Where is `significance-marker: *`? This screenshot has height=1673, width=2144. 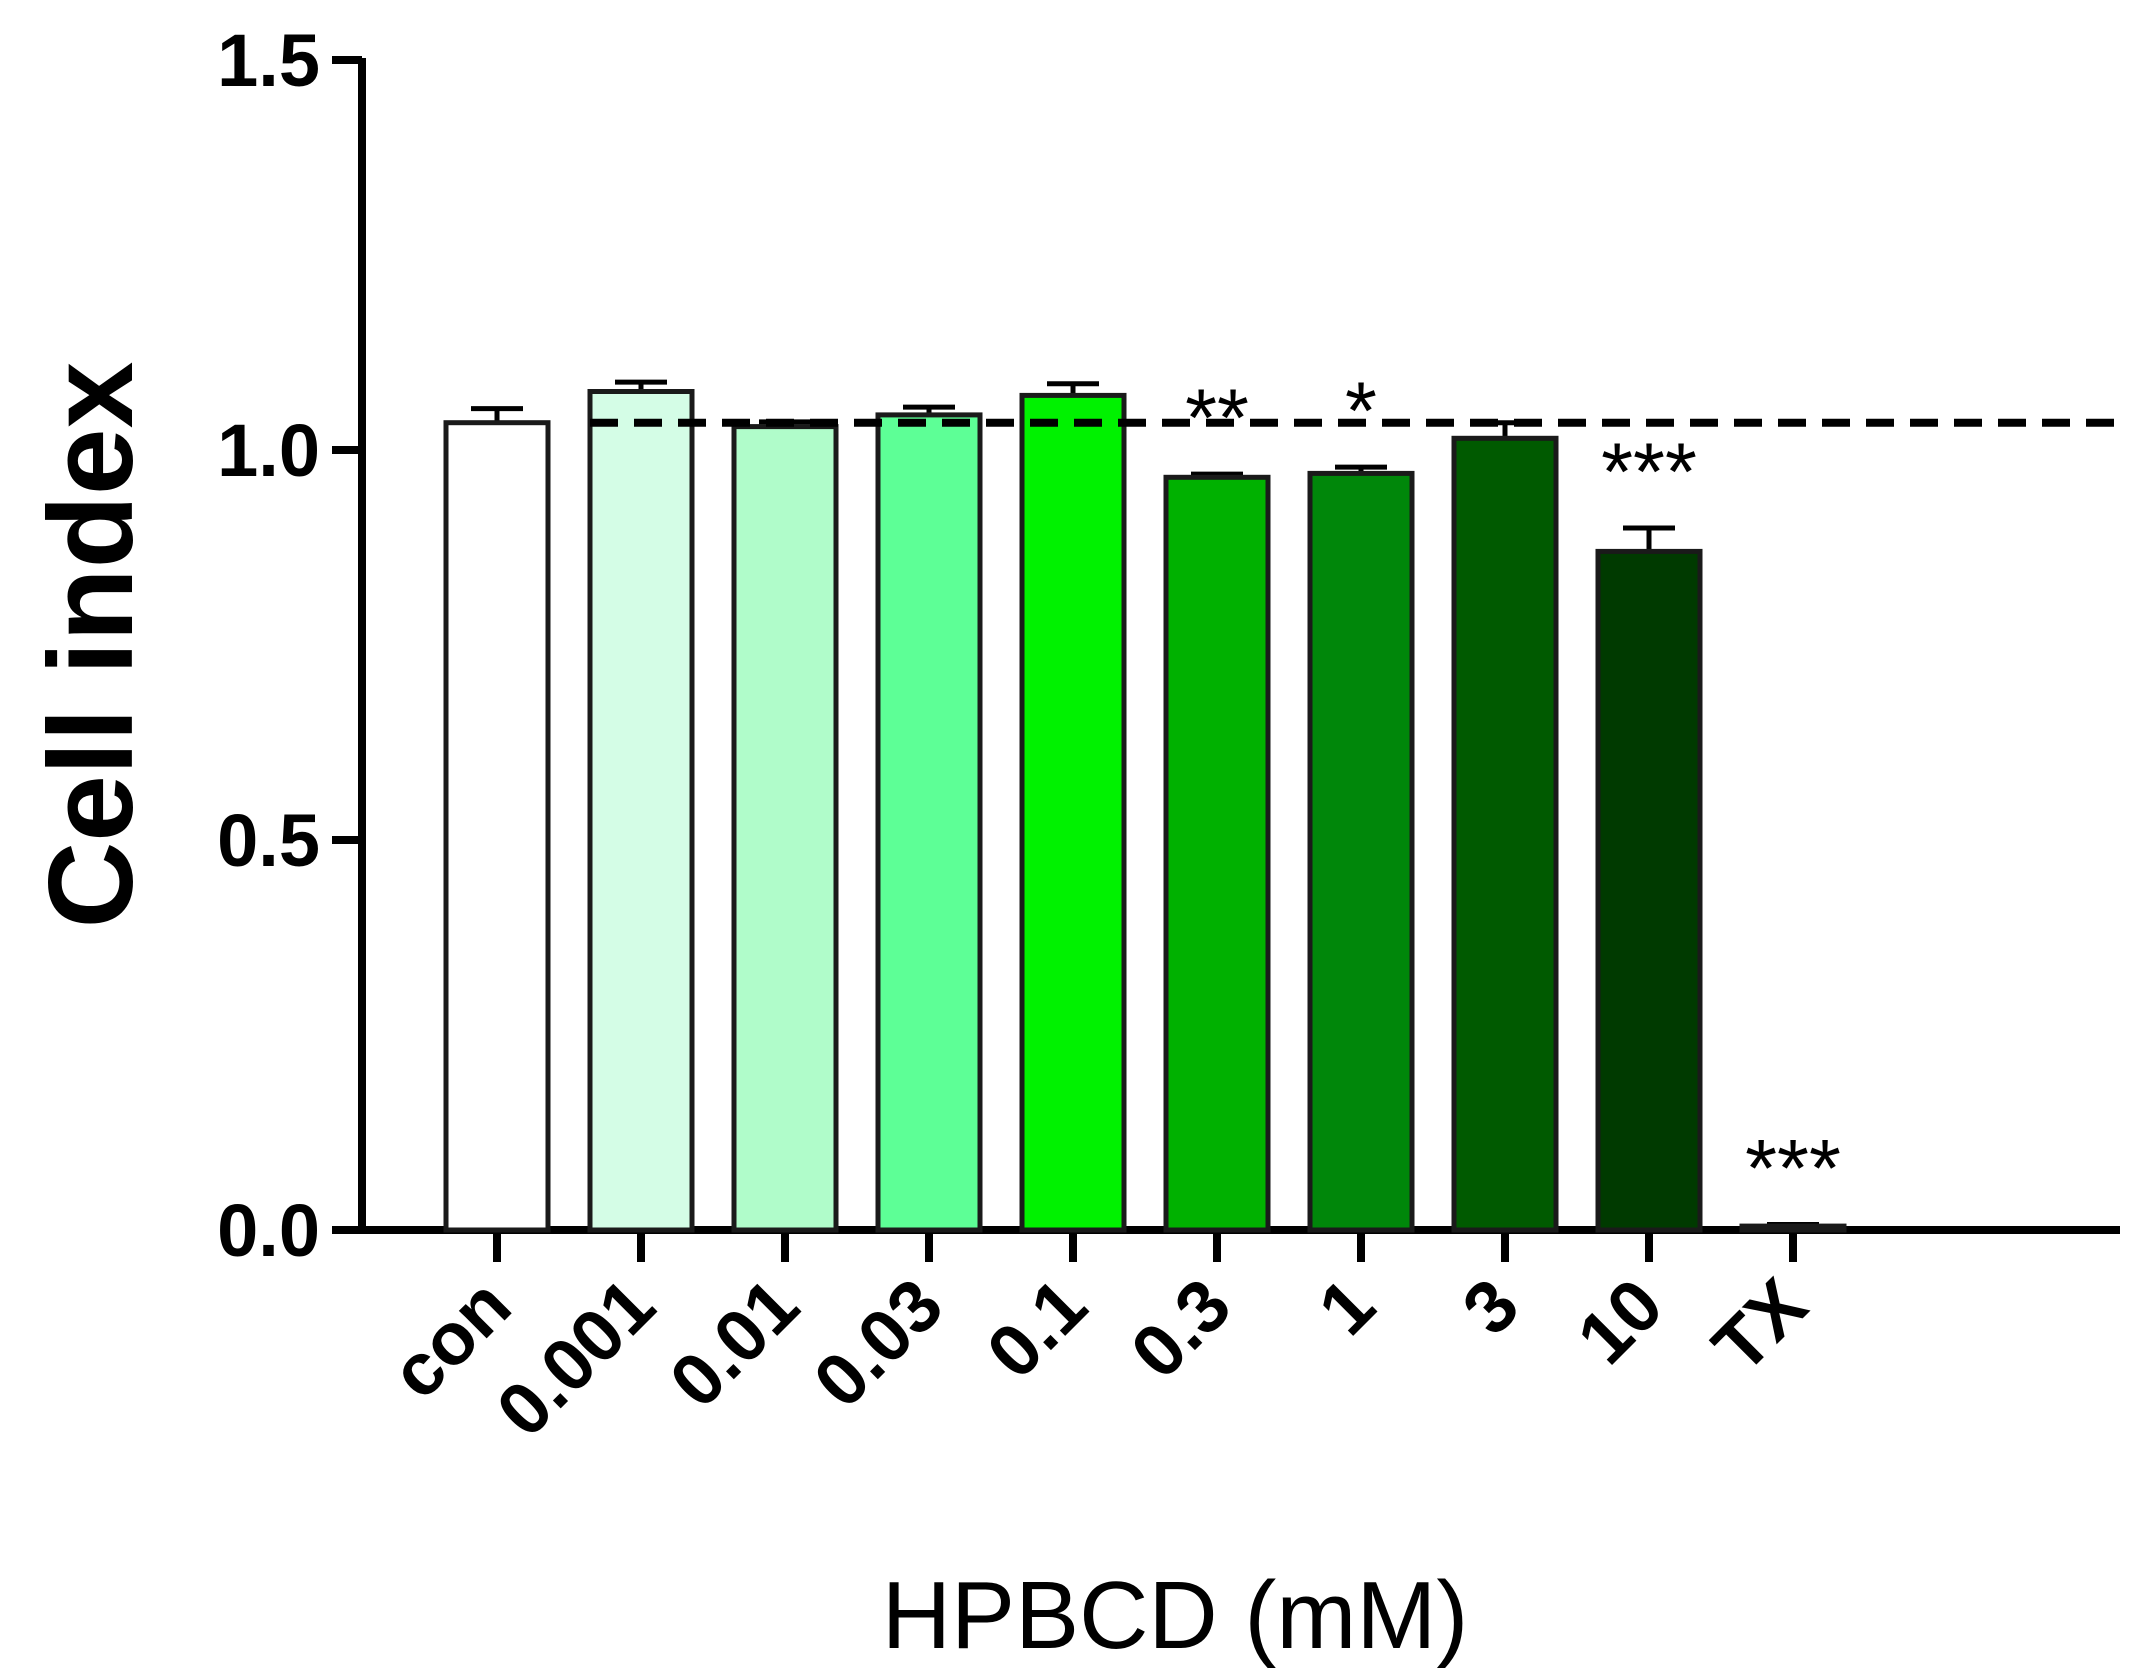
significance-marker: * is located at coordinates (1361, 411).